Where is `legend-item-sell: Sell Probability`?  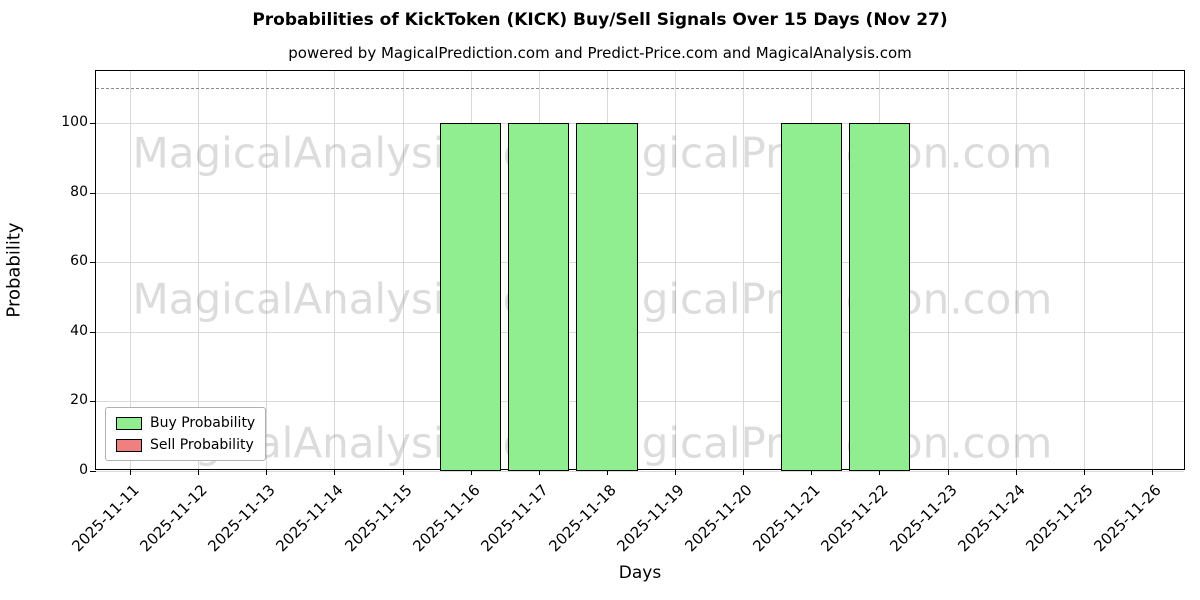
legend-item-sell: Sell Probability is located at coordinates (185, 445).